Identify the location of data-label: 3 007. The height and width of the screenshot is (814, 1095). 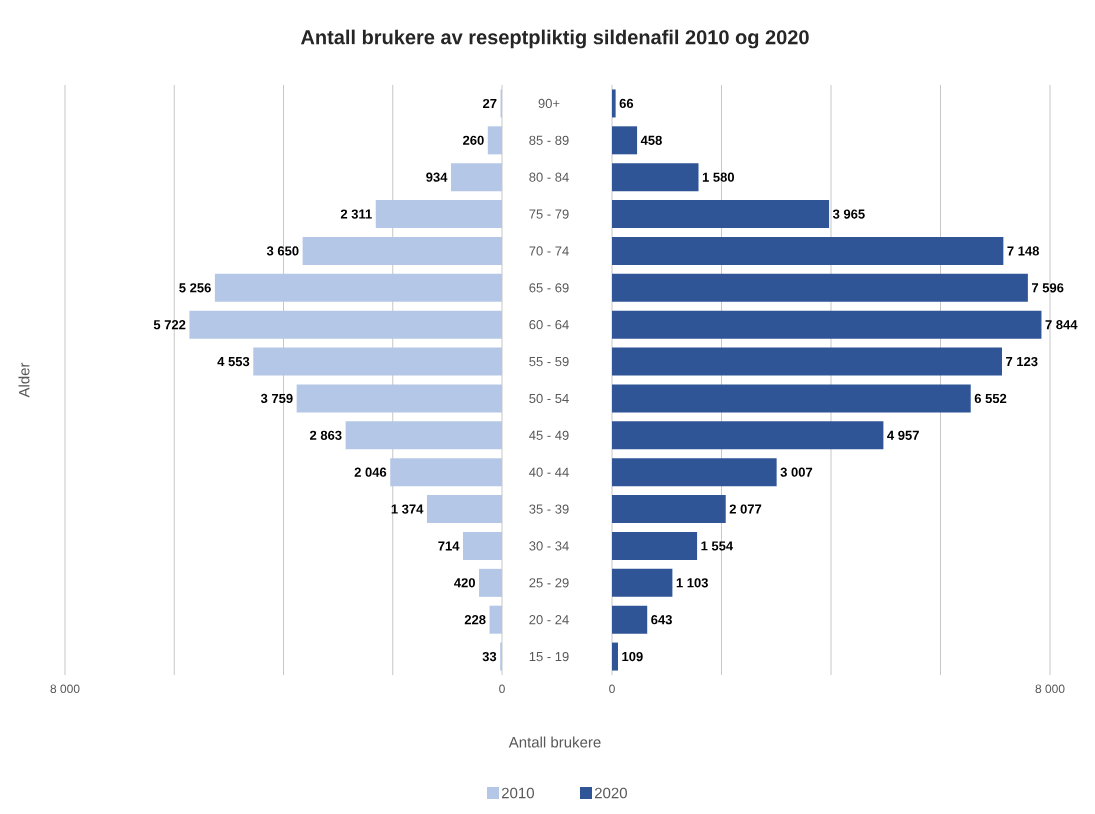
(796, 472).